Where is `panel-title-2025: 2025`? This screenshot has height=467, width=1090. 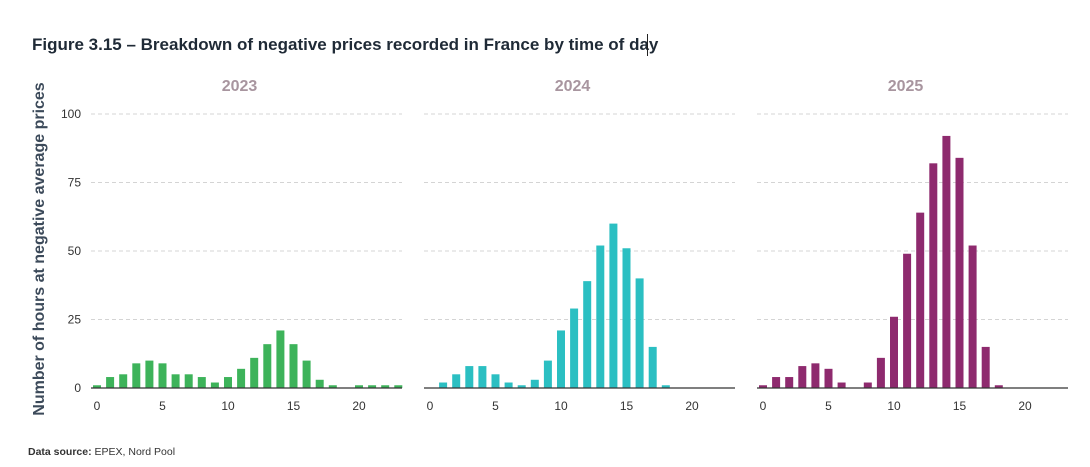
panel-title-2025: 2025 is located at coordinates (906, 86).